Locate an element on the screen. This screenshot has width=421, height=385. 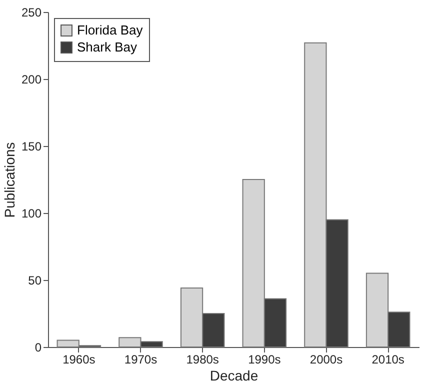
x-axis-title: Decade is located at coordinates (234, 376).